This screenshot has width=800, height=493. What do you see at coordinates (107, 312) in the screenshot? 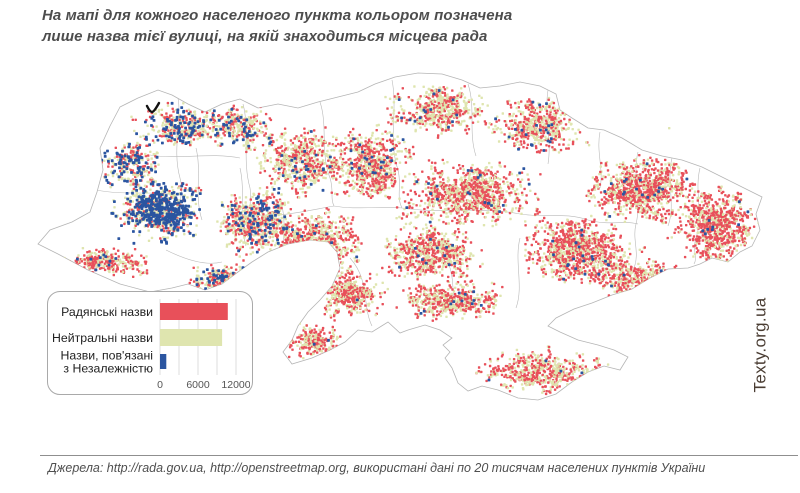
I see `legend-label-0: Радянські назви` at bounding box center [107, 312].